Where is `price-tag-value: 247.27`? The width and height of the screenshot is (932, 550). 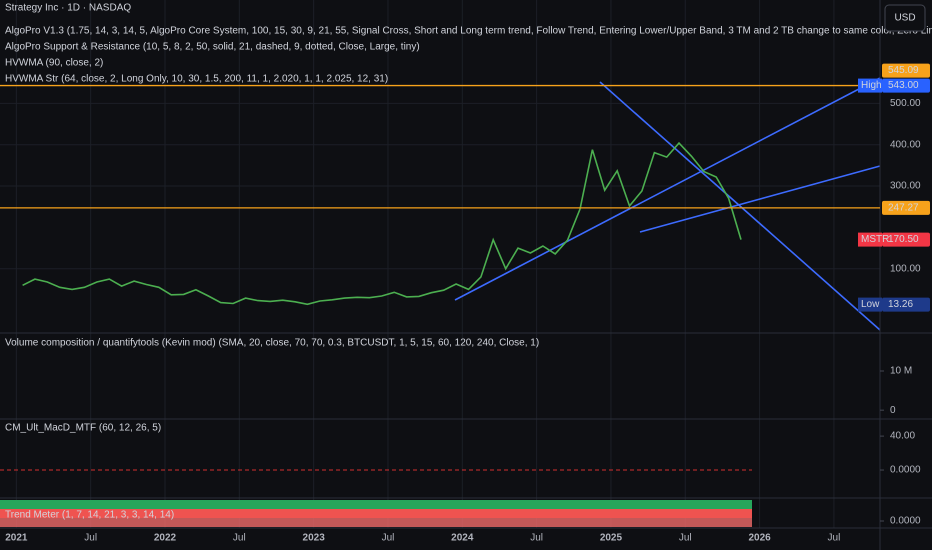 price-tag-value: 247.27 is located at coordinates (903, 207).